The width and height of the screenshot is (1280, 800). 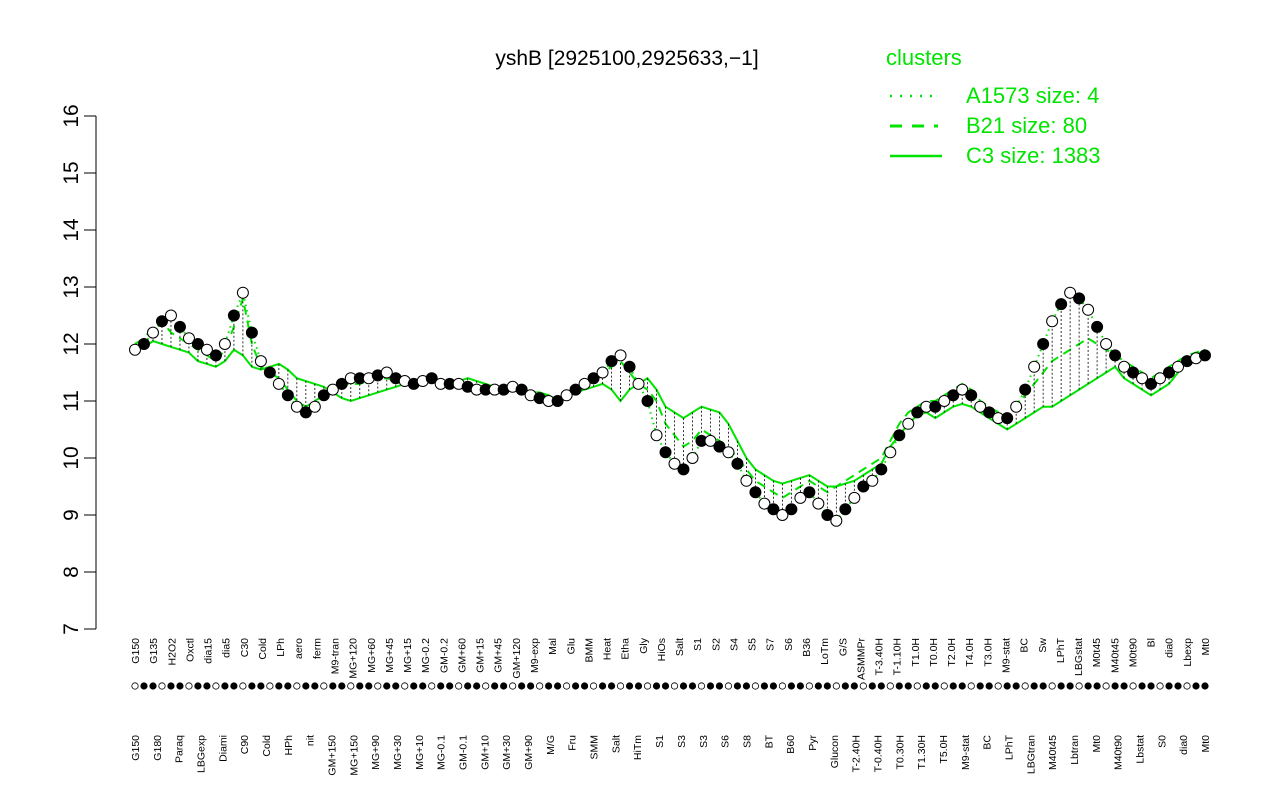 I want to click on x-tick-label: GM+60, so click(x=462, y=655).